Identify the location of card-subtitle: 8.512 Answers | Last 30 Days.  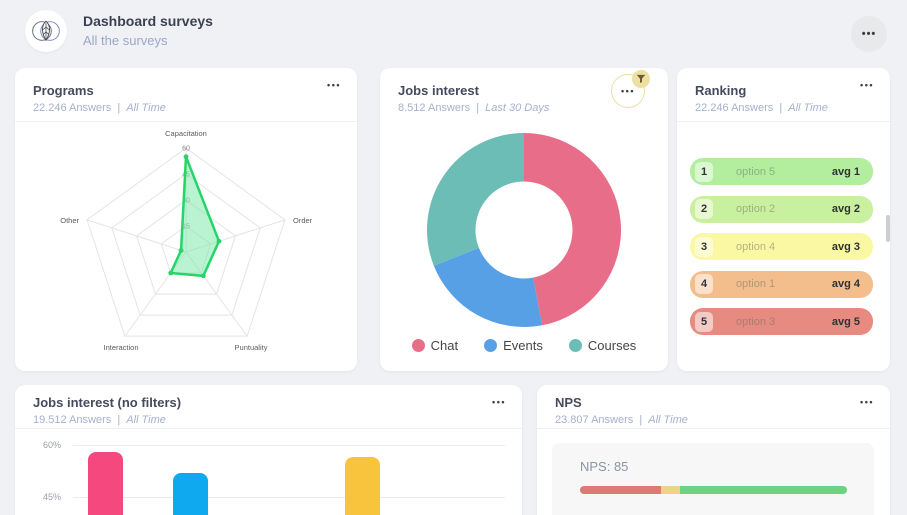
(524, 108).